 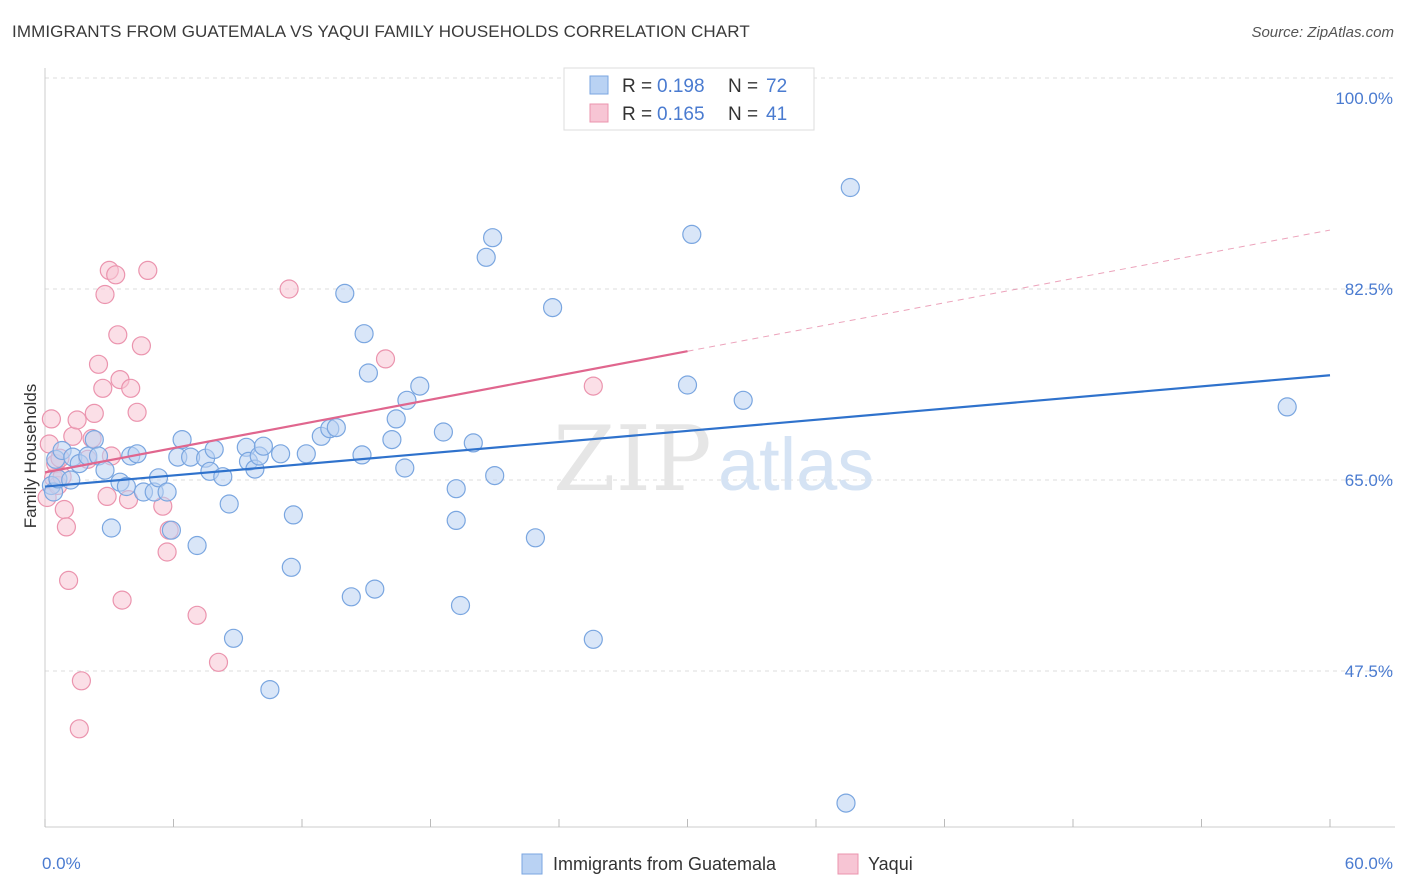 I want to click on legend-r-label-1: R =, so click(x=637, y=86).